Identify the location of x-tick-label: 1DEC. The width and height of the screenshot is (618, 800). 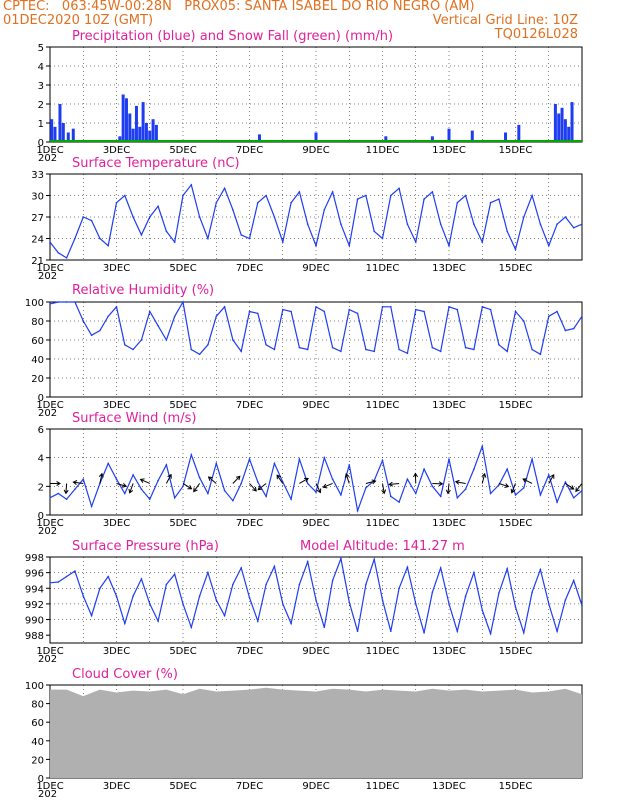
(49, 405).